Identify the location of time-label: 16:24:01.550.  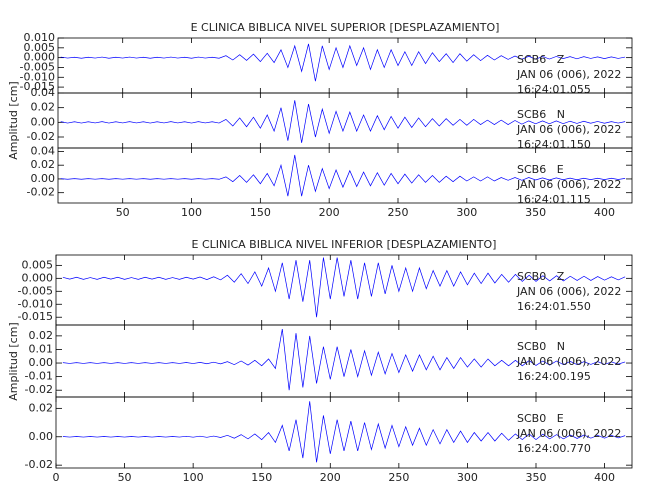
(554, 306).